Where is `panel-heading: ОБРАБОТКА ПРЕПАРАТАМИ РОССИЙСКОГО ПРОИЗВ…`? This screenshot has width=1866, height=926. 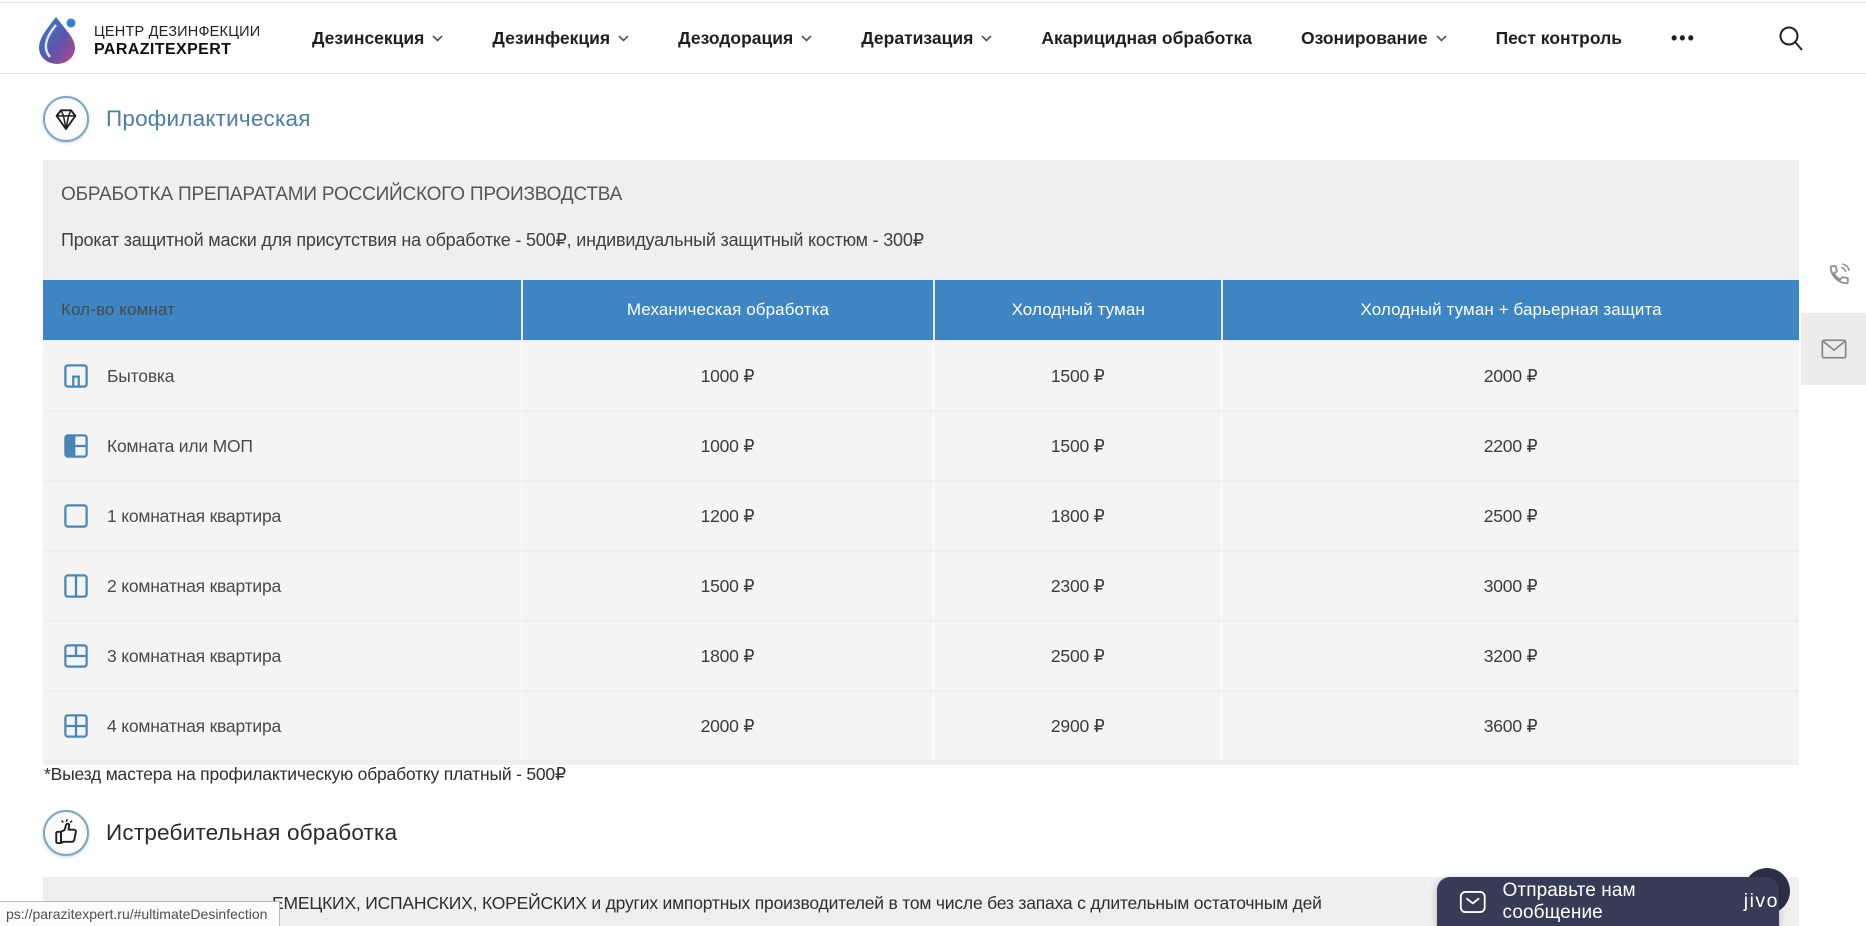
panel-heading: ОБРАБОТКА ПРЕПАРАТАМИ РОССИЙСКОГО ПРОИЗВ… is located at coordinates (342, 194).